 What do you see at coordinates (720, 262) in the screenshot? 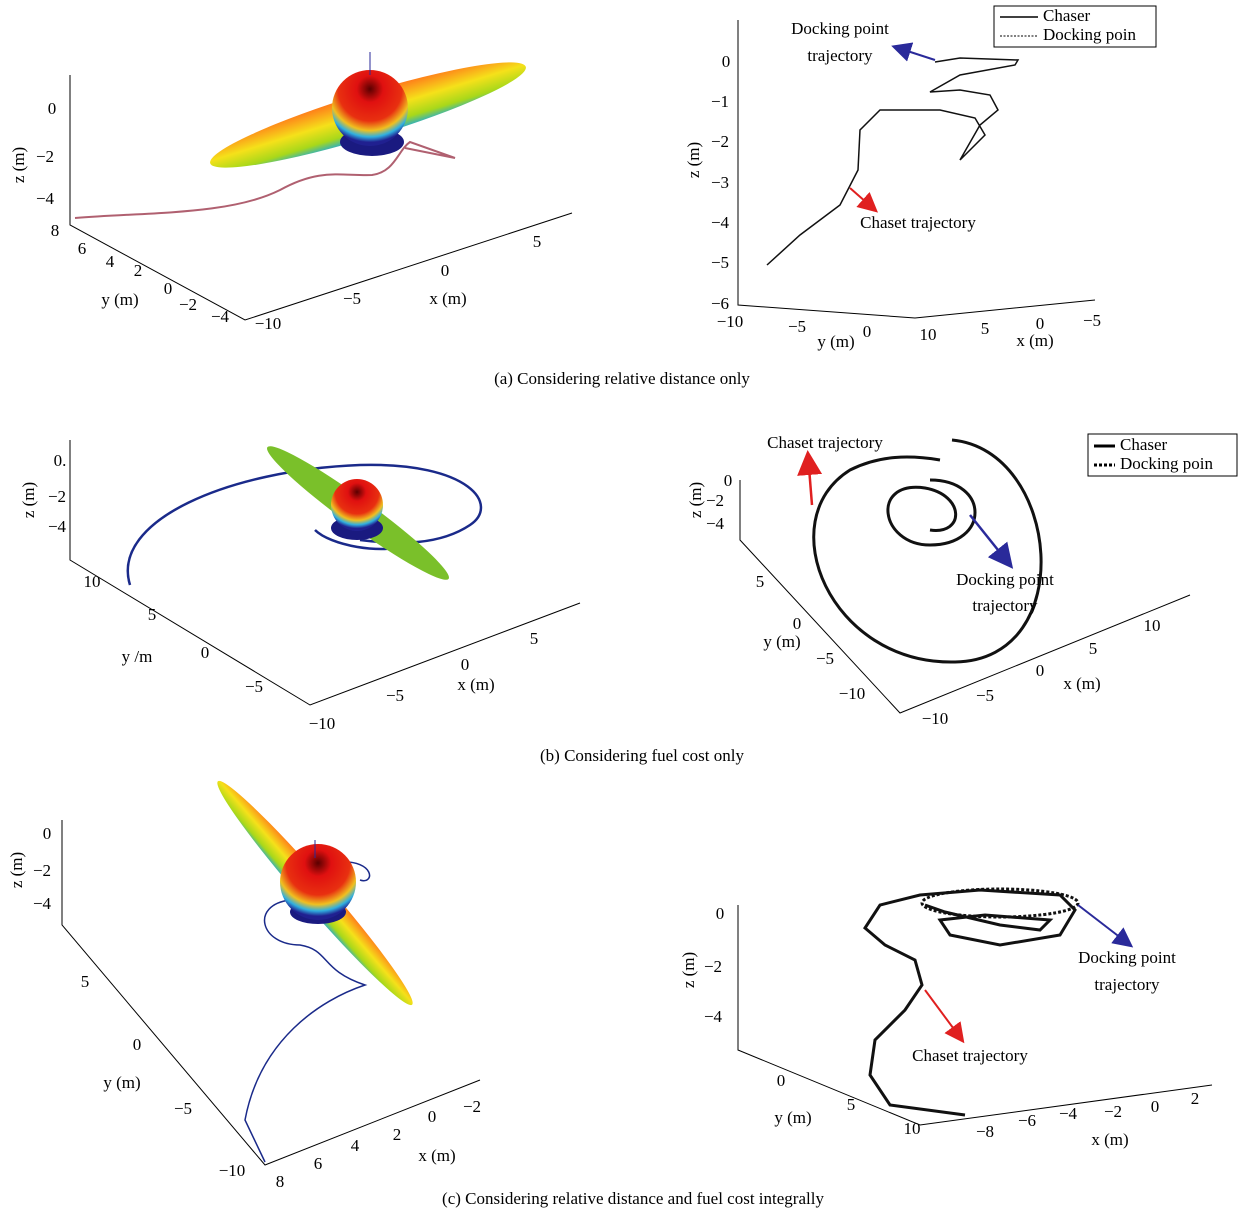
I see `z-tick-label: −5` at bounding box center [720, 262].